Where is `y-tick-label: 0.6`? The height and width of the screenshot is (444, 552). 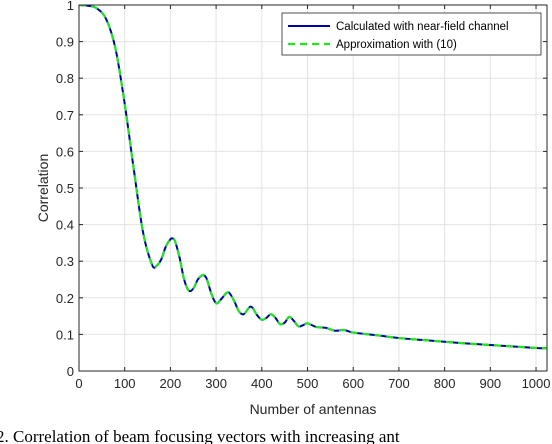 y-tick-label: 0.6 is located at coordinates (65, 151).